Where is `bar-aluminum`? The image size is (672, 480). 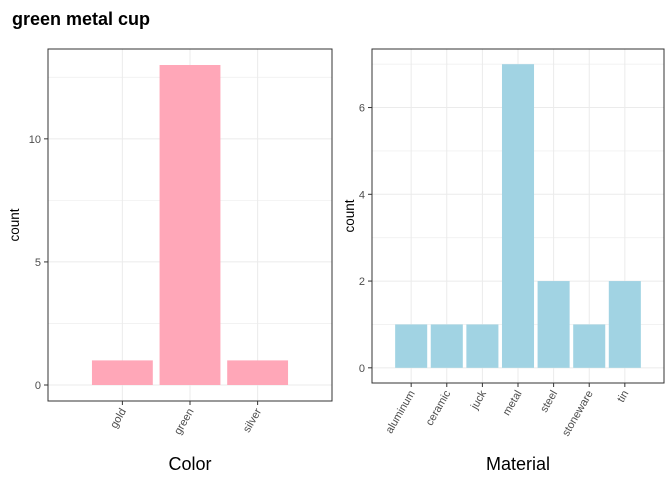 bar-aluminum is located at coordinates (411, 346).